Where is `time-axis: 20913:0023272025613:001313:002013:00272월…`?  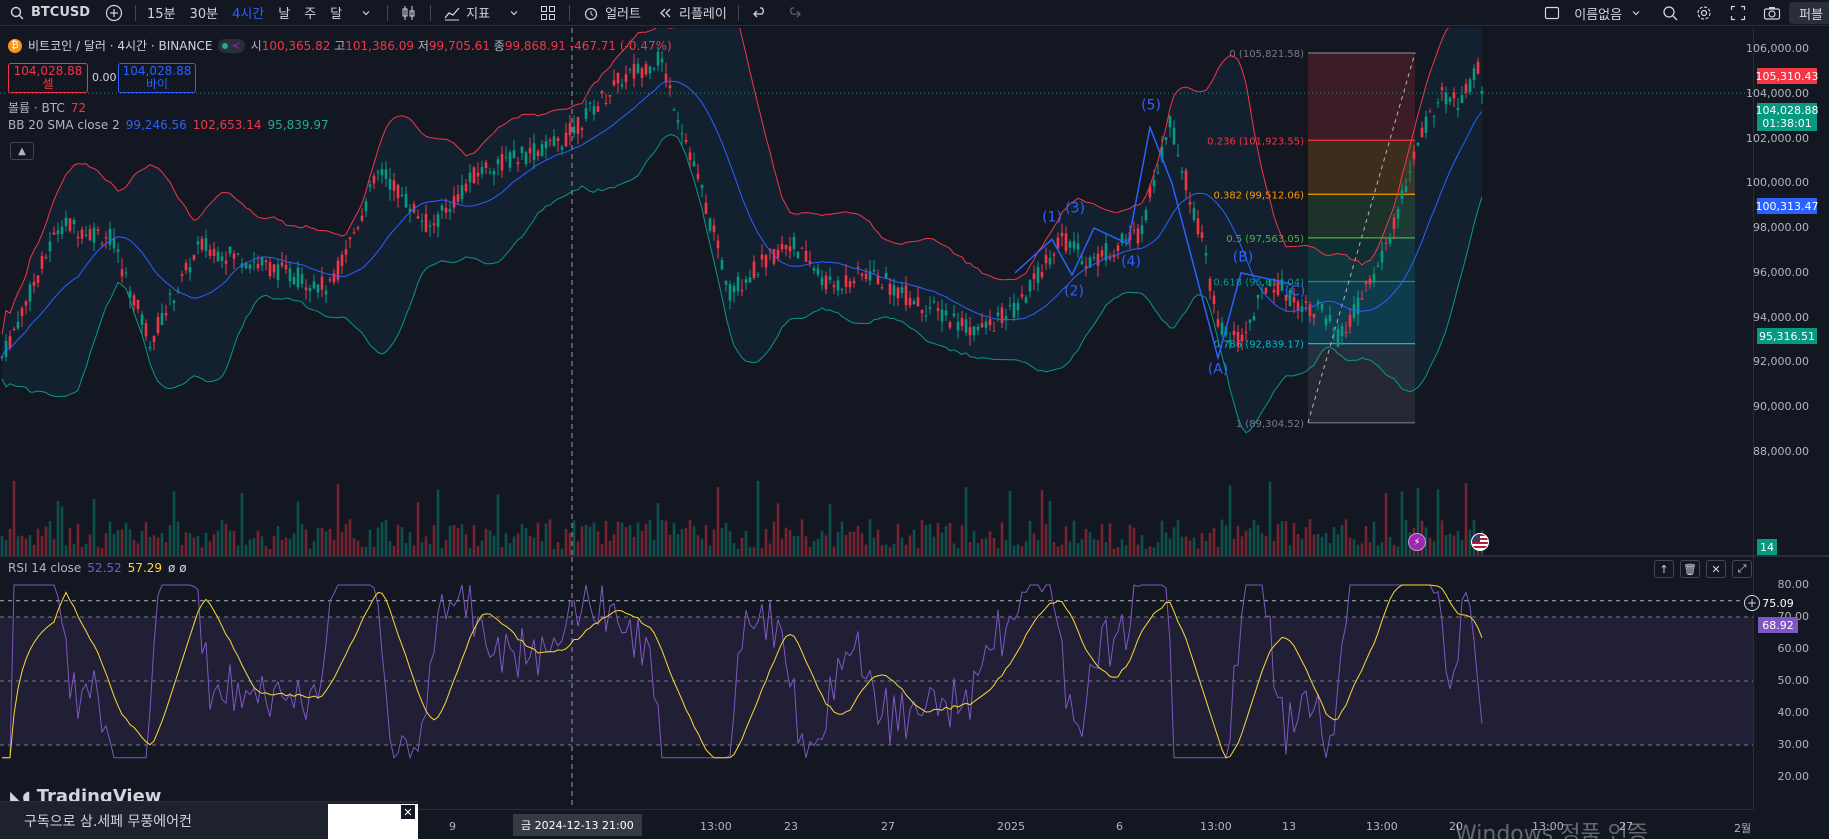
time-axis: 20913:0023272025613:001313:002013:00272월… is located at coordinates (876, 824).